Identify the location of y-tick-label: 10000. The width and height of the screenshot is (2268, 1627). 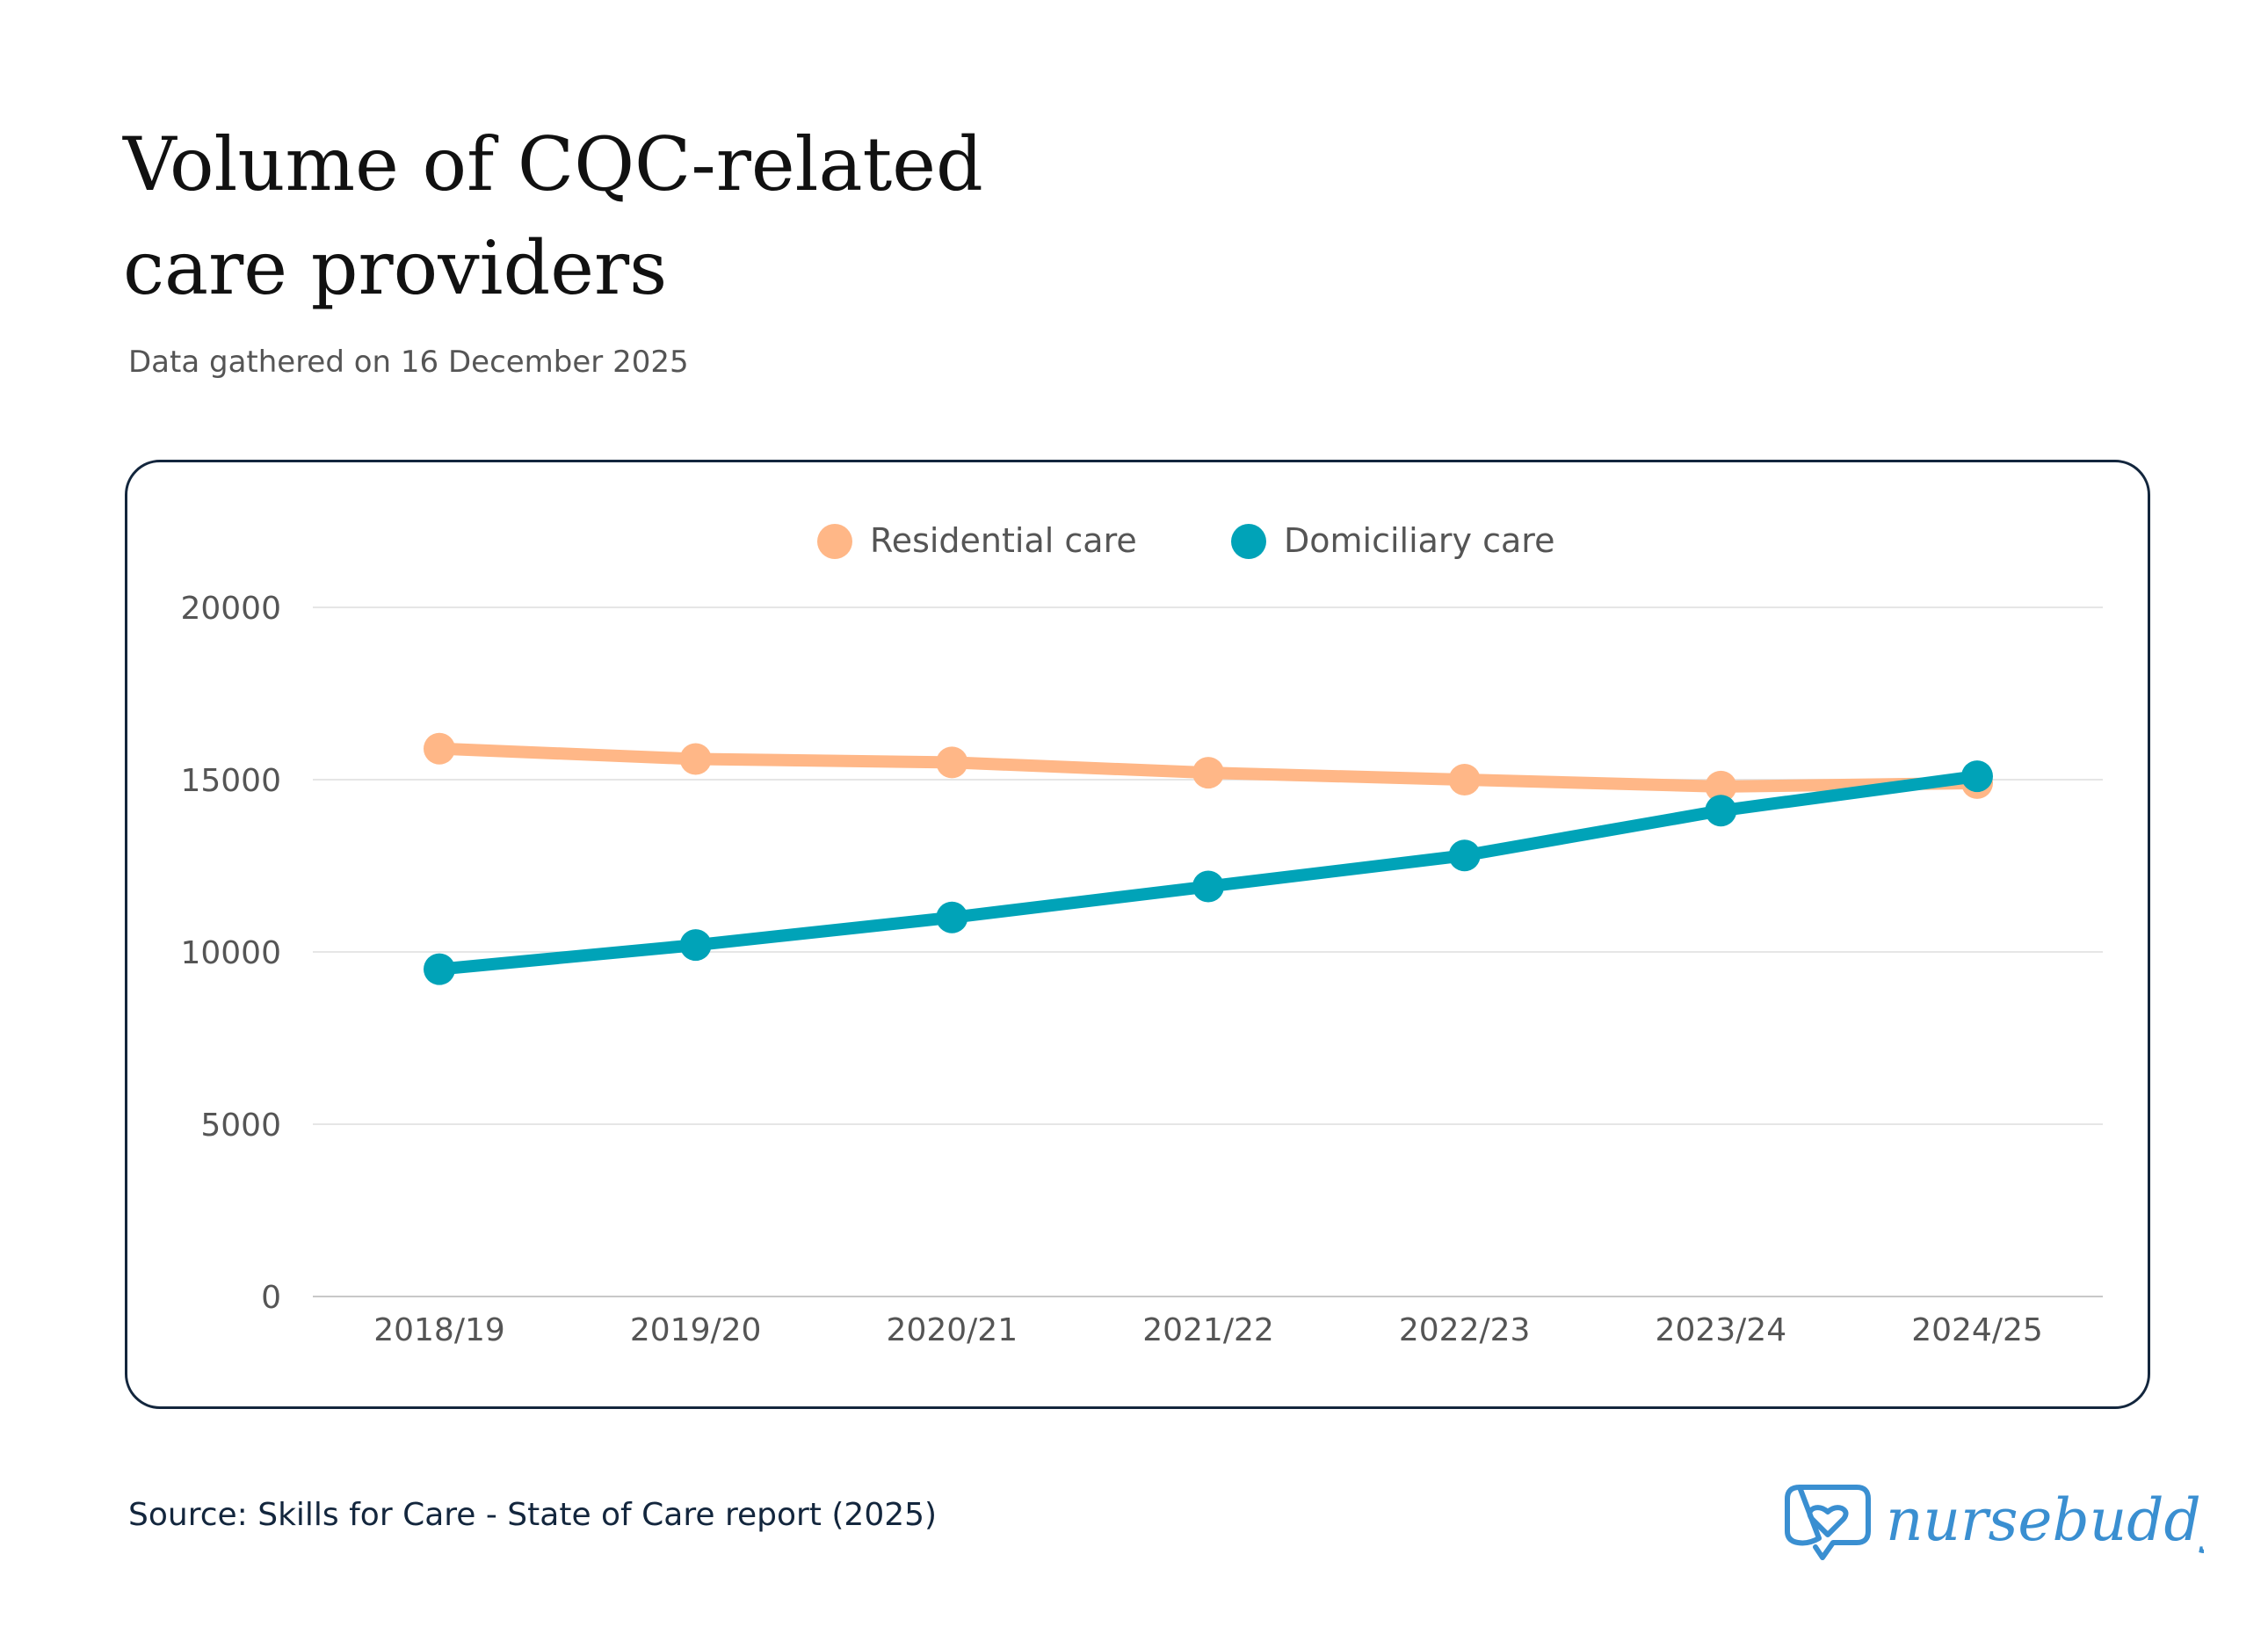
(230, 953).